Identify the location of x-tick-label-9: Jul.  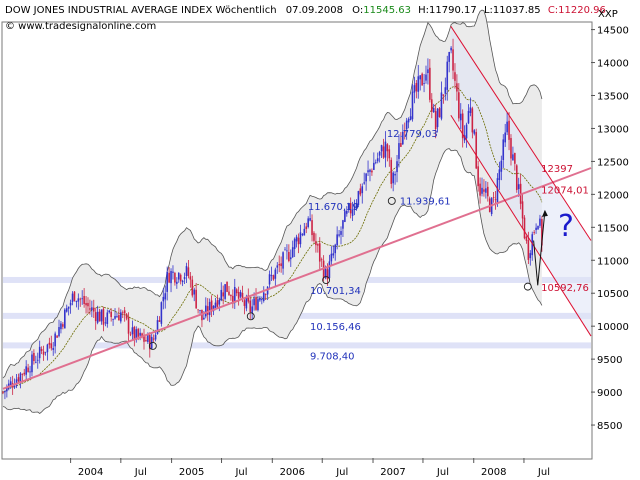
(543, 472).